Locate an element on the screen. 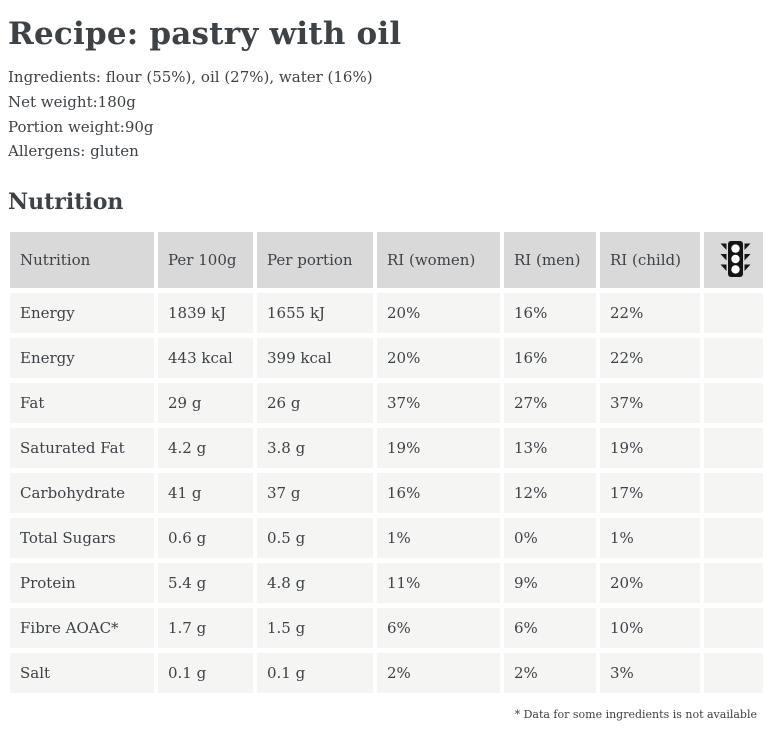  cell-ri-men: 9% is located at coordinates (550, 583).